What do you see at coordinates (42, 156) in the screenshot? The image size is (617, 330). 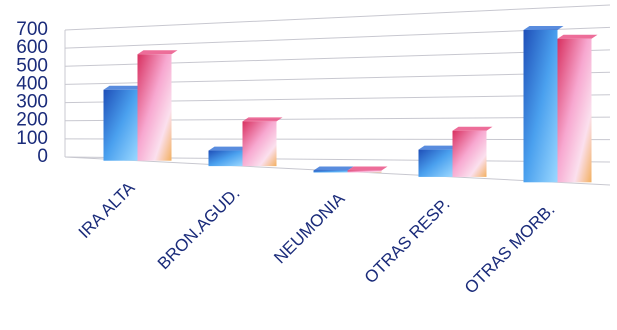 I see `y-tick-label: 0` at bounding box center [42, 156].